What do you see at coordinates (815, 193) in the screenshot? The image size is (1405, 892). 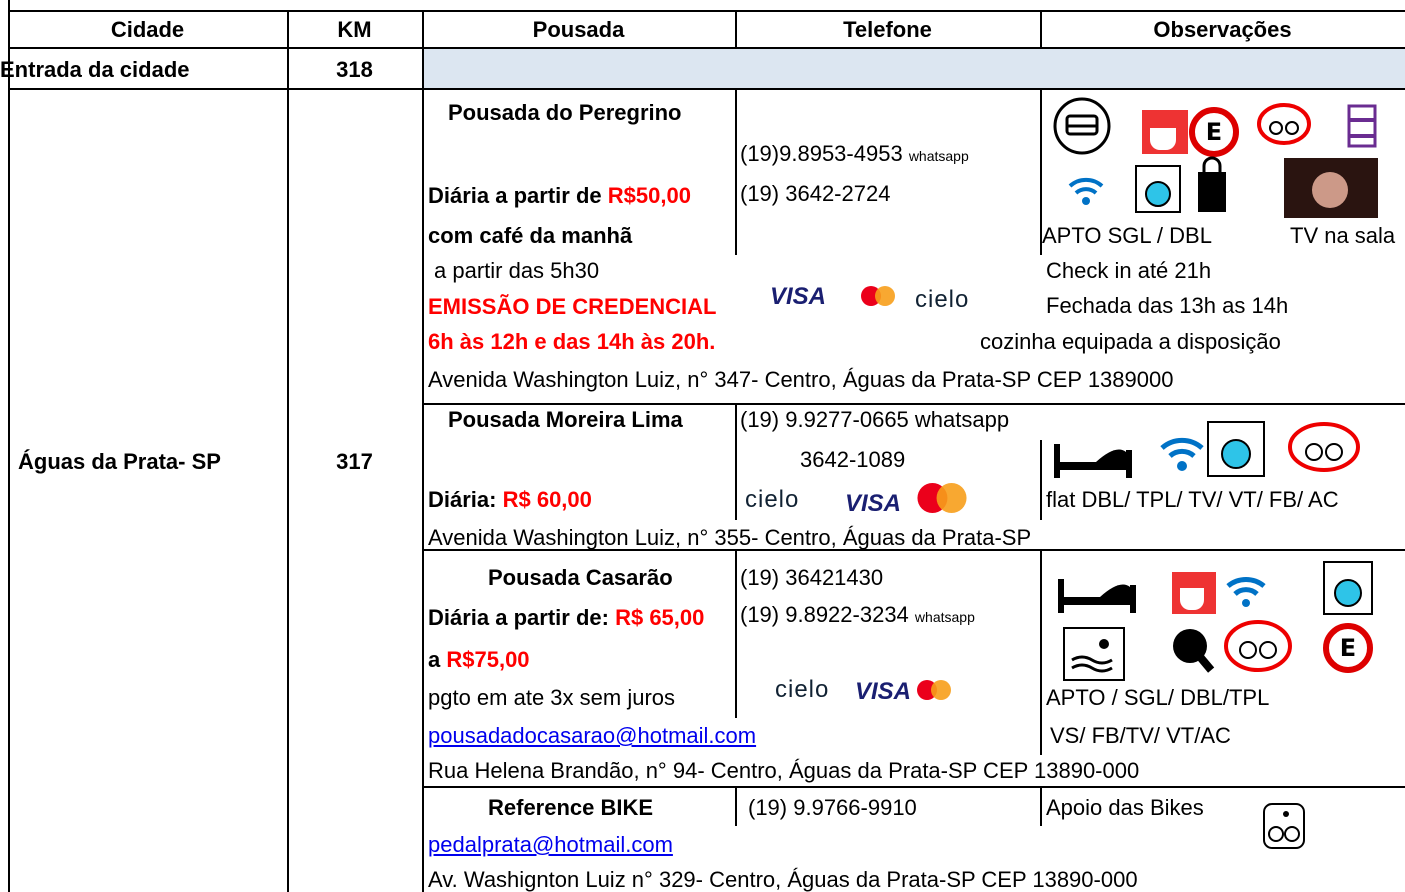 I see `phone: (19) 3642-2724` at bounding box center [815, 193].